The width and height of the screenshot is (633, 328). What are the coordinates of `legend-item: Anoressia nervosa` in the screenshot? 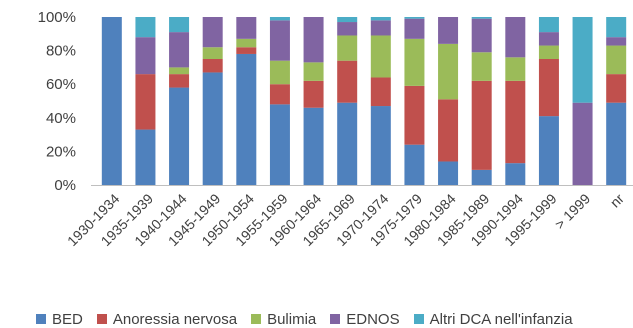 It's located at (167, 319).